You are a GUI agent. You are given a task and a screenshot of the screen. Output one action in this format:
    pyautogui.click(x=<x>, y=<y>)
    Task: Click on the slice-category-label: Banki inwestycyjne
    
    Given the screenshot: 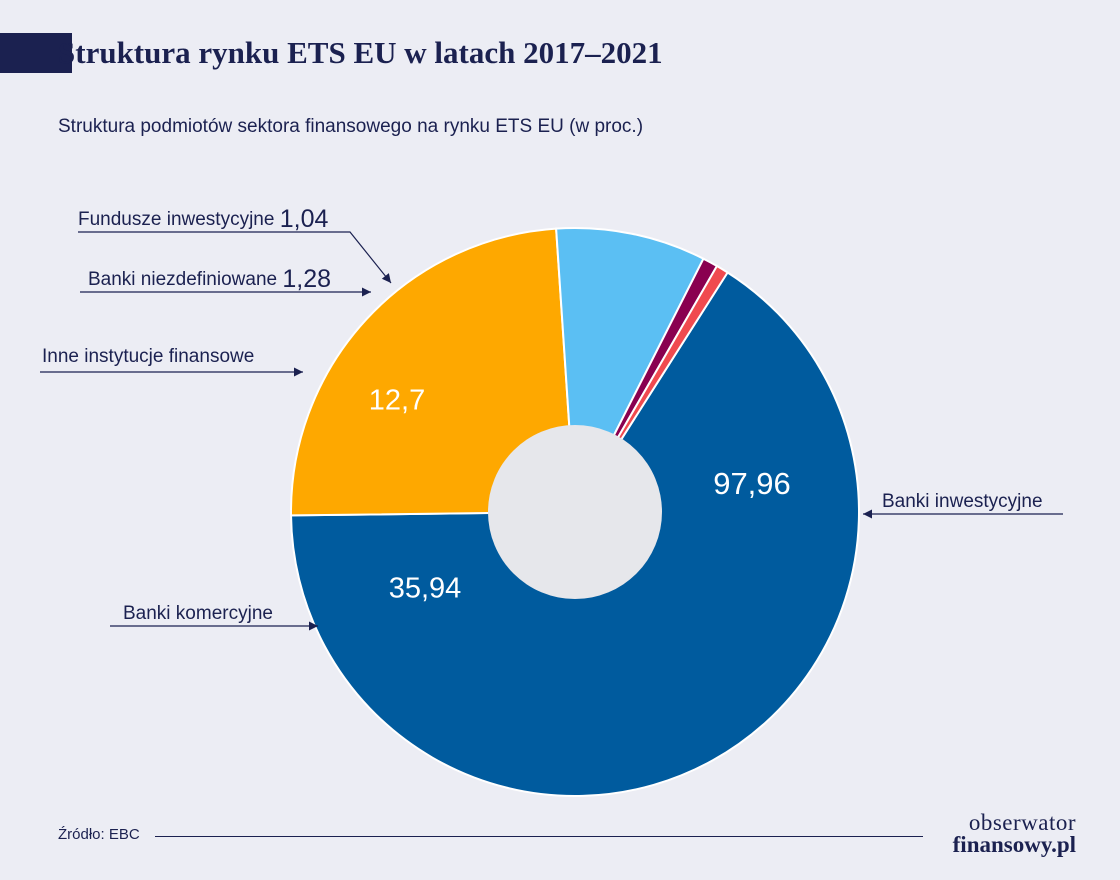 What is the action you would take?
    pyautogui.click(x=962, y=501)
    